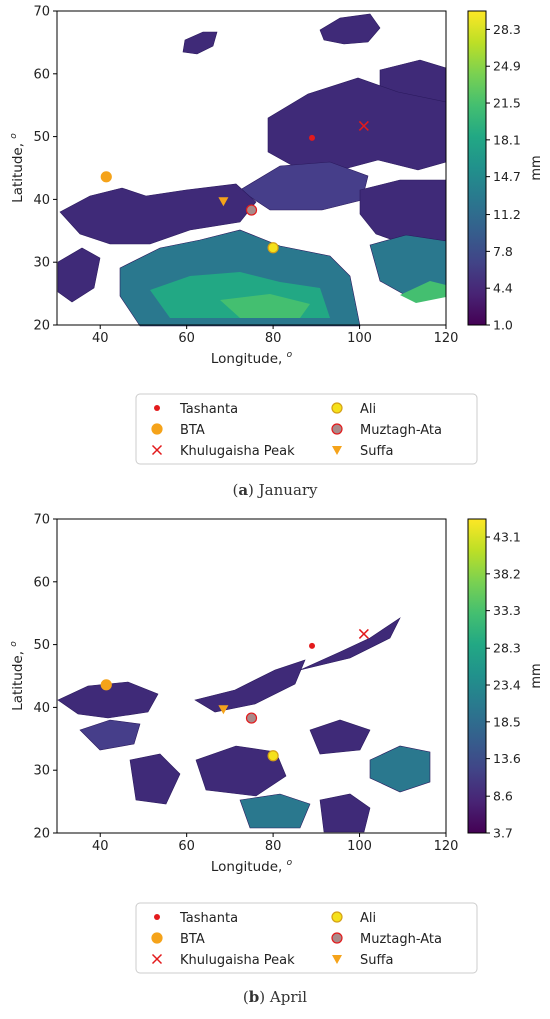  Describe the element at coordinates (507, 610) in the screenshot. I see `colorbar-tick-label: 33.3` at that location.